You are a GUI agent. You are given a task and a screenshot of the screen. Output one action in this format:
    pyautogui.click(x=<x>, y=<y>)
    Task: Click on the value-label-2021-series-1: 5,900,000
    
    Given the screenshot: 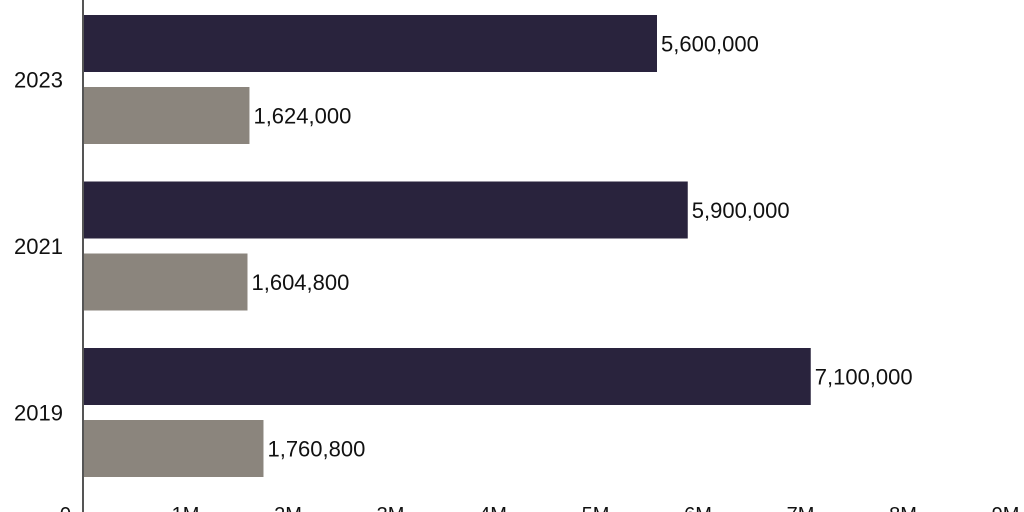 What is the action you would take?
    pyautogui.click(x=741, y=210)
    